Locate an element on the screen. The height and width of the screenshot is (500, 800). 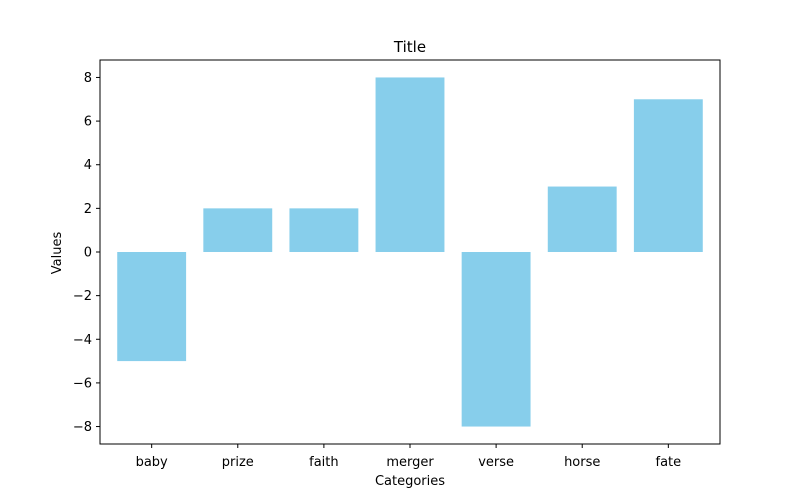
y-tick-label: 2 is located at coordinates (88, 209).